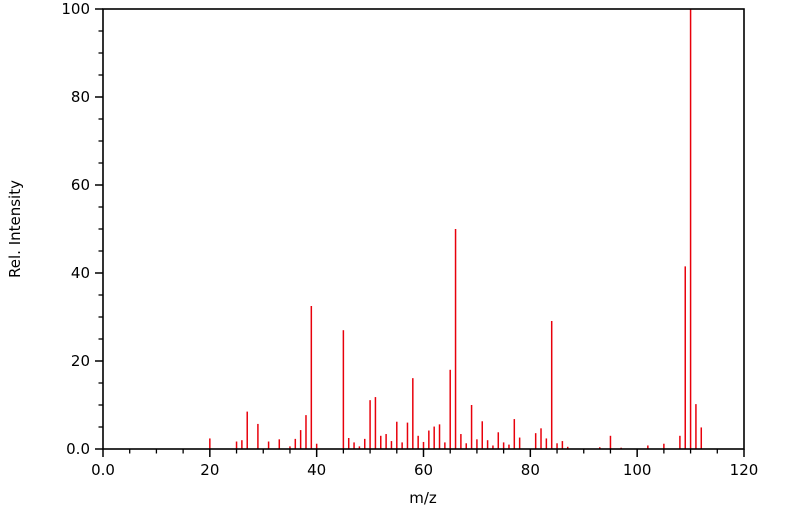 The image size is (799, 516). What do you see at coordinates (103, 470) in the screenshot?
I see `x-tick-label: 0.0` at bounding box center [103, 470].